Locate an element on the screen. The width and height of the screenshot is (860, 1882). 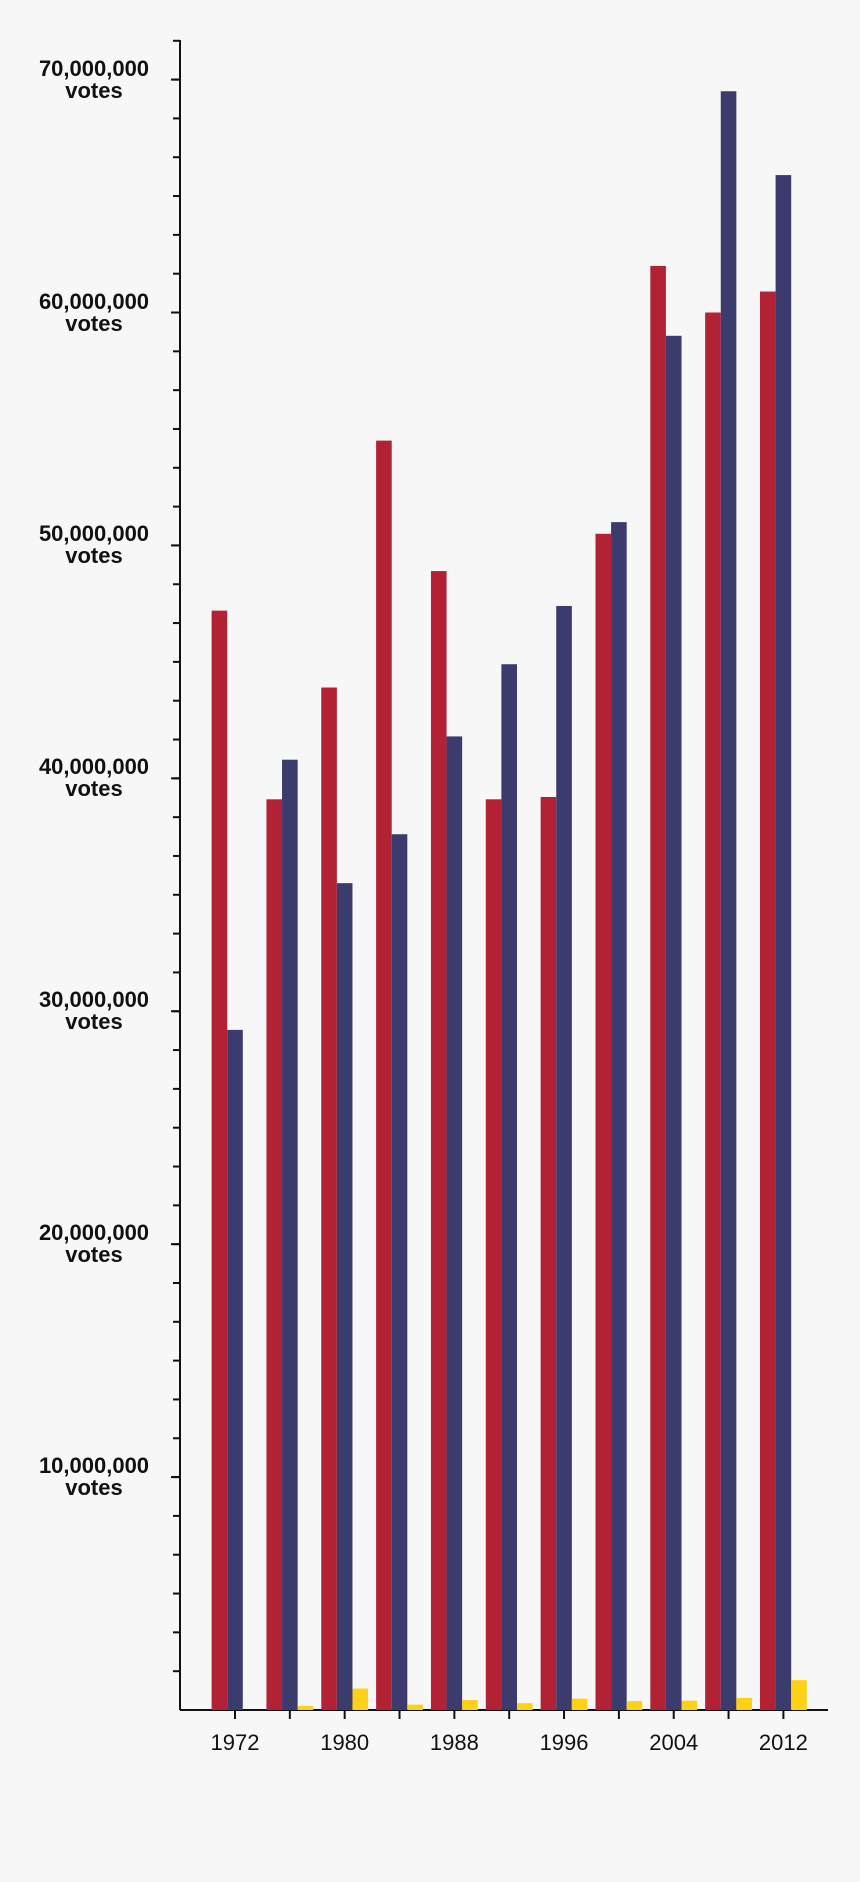
y-tick-label: 50,000,000 votes is located at coordinates (94, 545).